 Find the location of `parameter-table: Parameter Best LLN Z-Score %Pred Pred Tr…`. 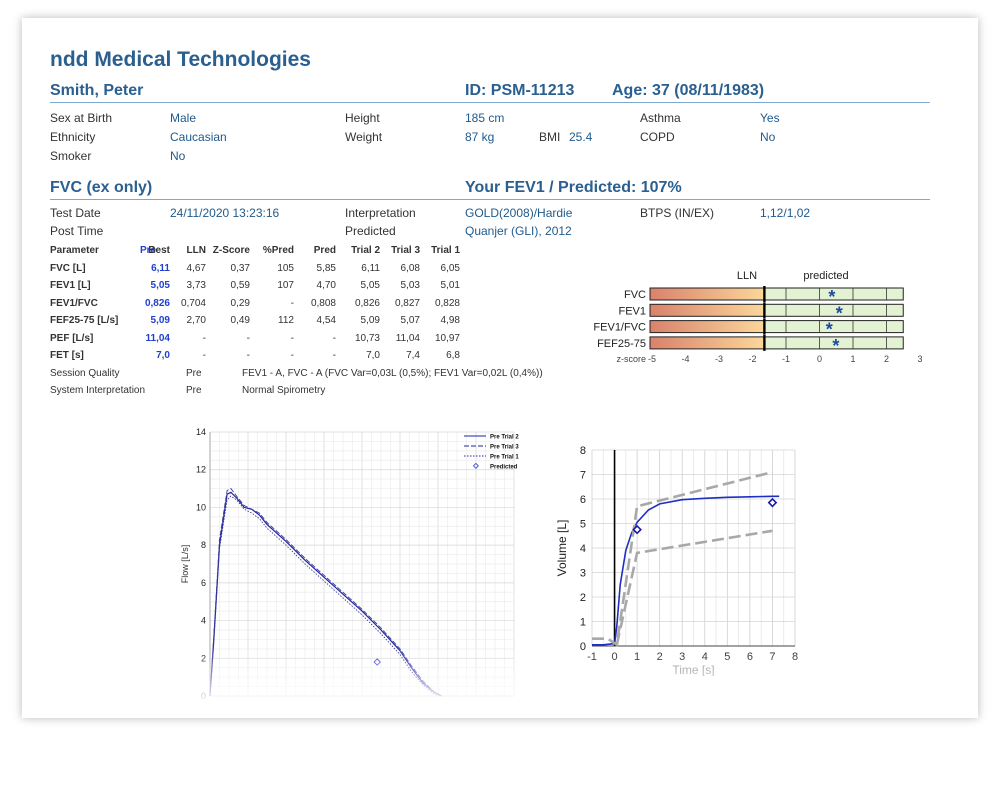

parameter-table: Parameter Best LLN Z-Score %Pred Pred Tr… is located at coordinates (254, 303).